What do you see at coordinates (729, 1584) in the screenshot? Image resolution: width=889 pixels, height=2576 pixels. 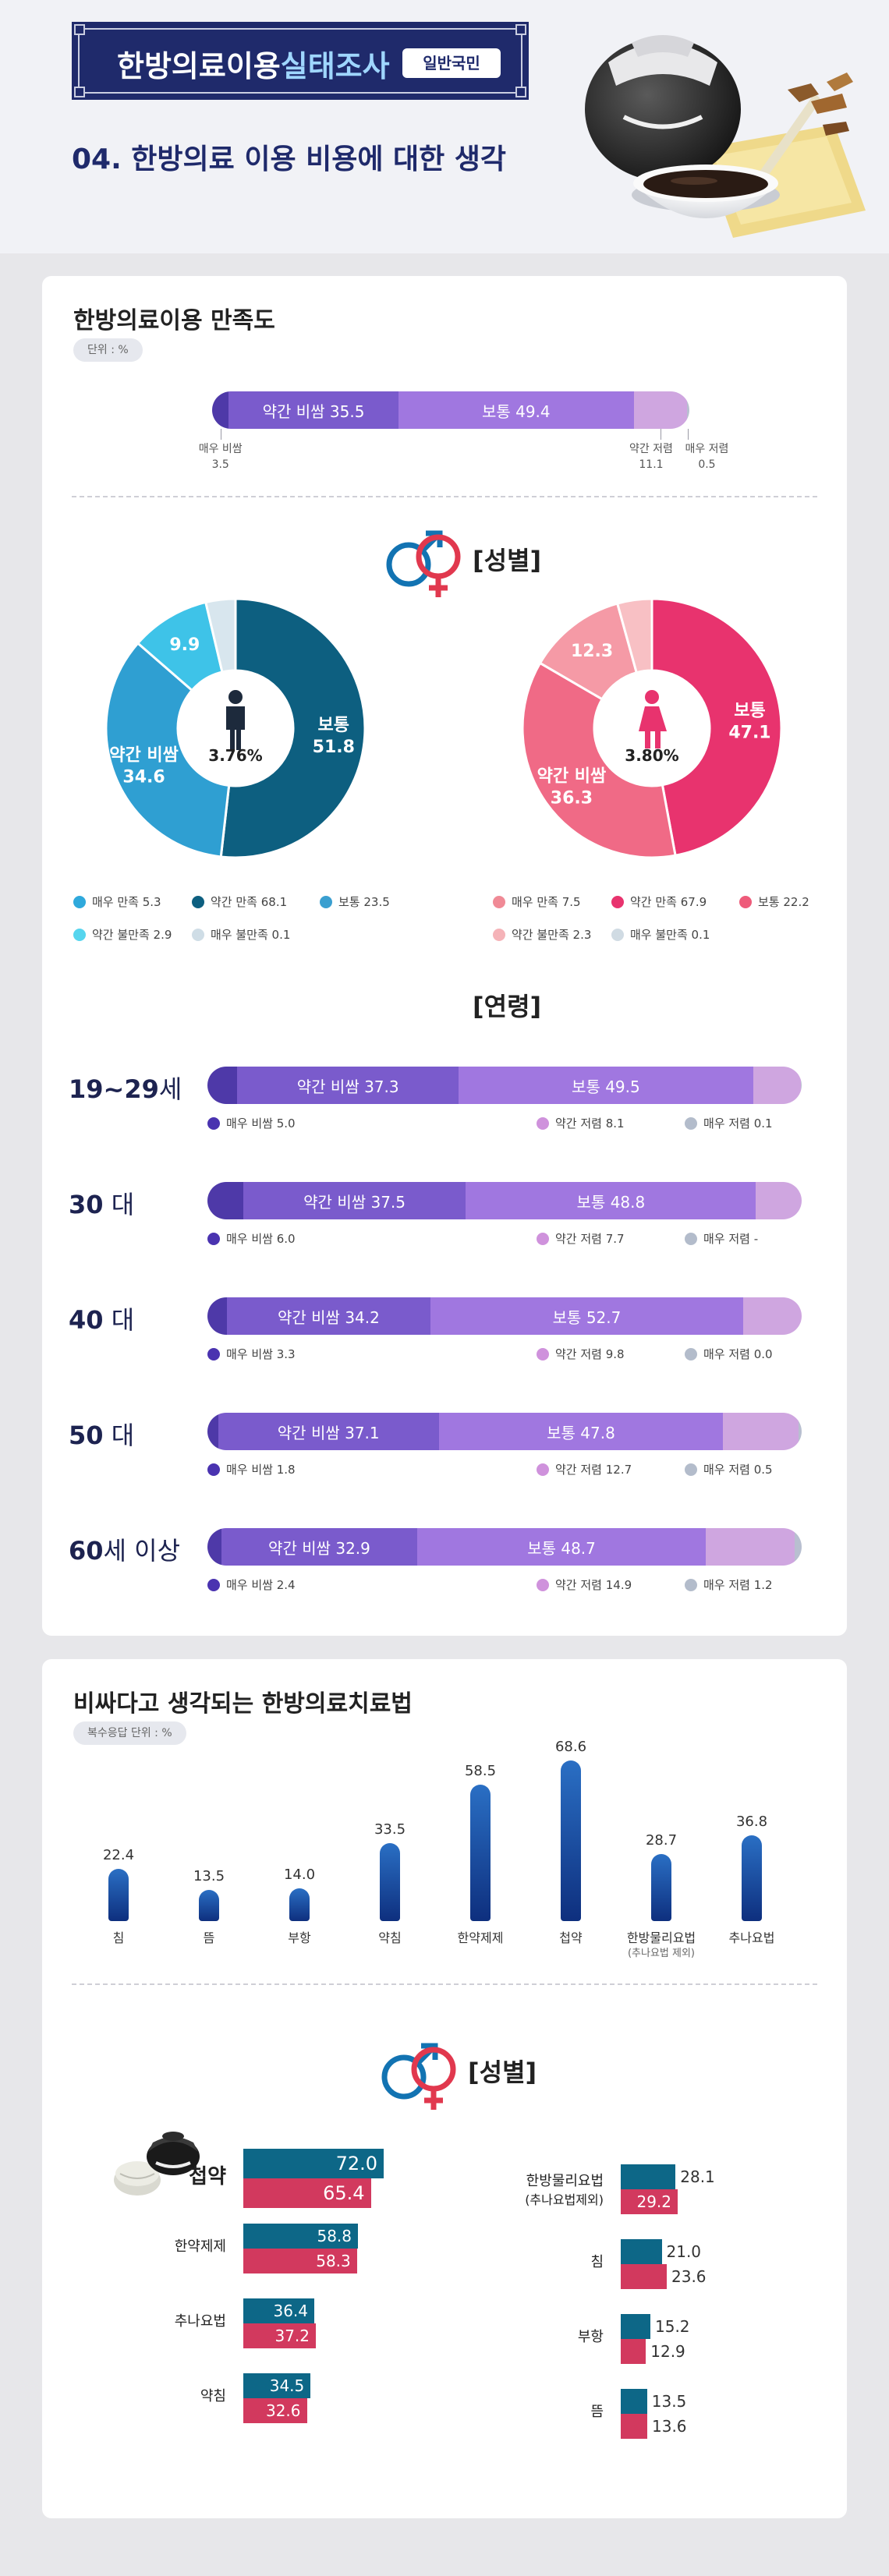 I see `bar-legend-vc: 매우 저렴 1.2` at bounding box center [729, 1584].